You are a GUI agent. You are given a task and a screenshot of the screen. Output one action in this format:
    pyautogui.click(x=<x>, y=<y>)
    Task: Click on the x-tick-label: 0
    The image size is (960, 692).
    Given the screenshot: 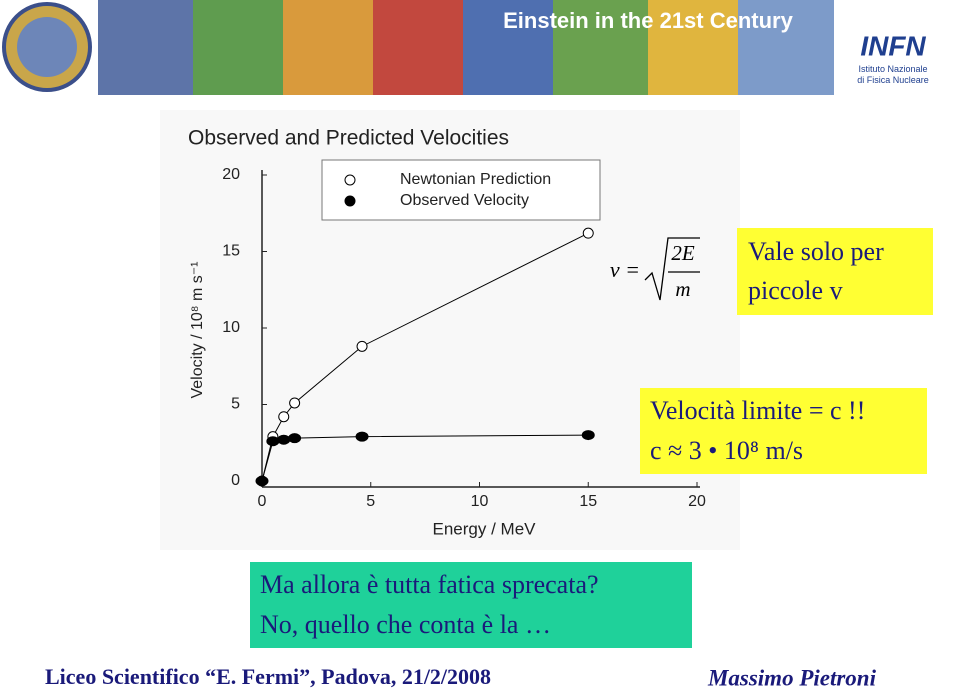 What is the action you would take?
    pyautogui.click(x=262, y=501)
    